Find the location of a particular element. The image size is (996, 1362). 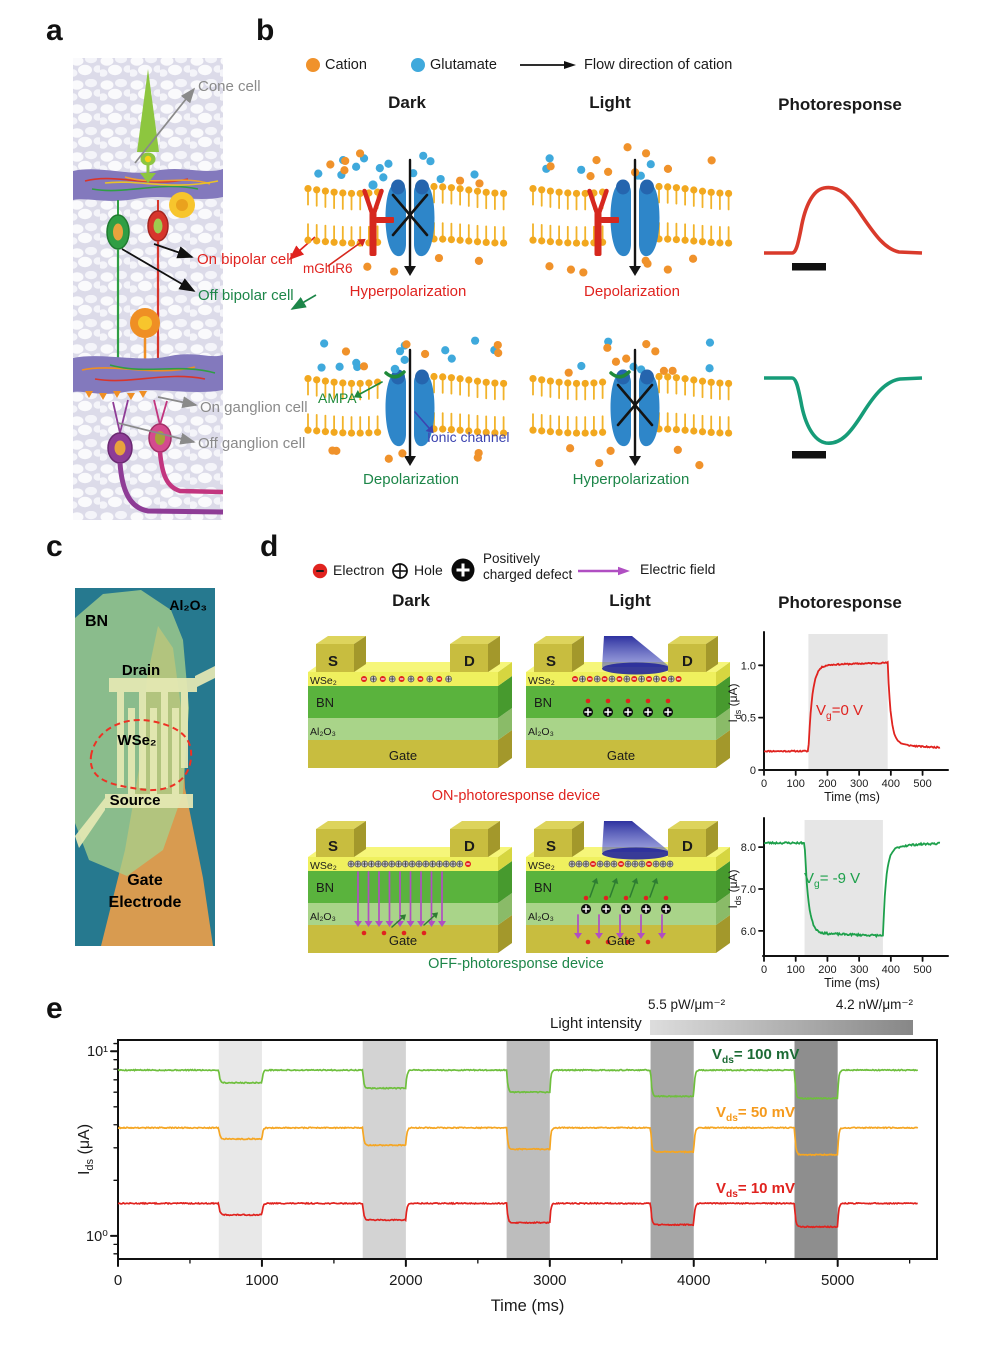

series-label-100mV: Vds= 100 mV is located at coordinates (756, 1056).